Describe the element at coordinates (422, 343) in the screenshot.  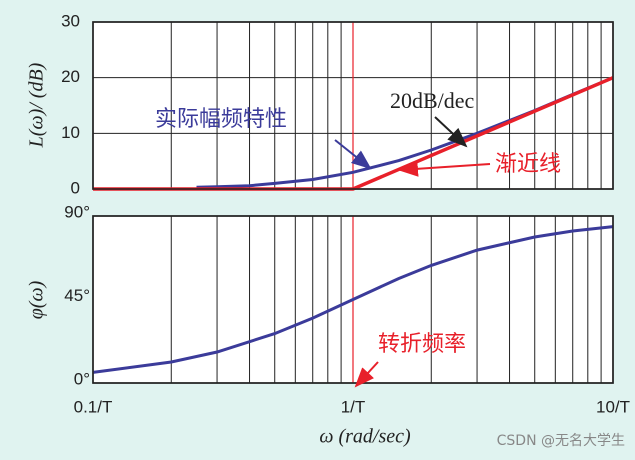
I see `annotation: 转折频率` at that location.